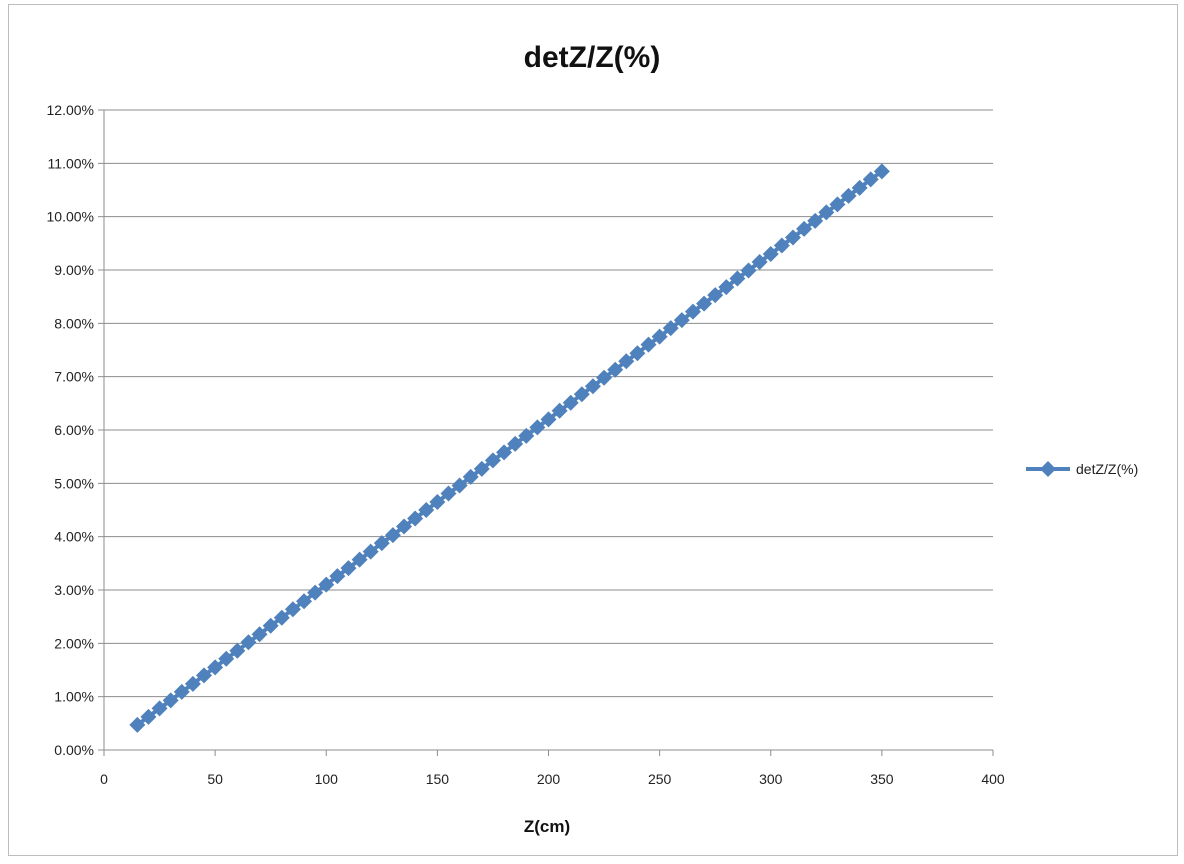 The height and width of the screenshot is (864, 1184). What do you see at coordinates (74, 697) in the screenshot?
I see `y-tick-label: 1.00%` at bounding box center [74, 697].